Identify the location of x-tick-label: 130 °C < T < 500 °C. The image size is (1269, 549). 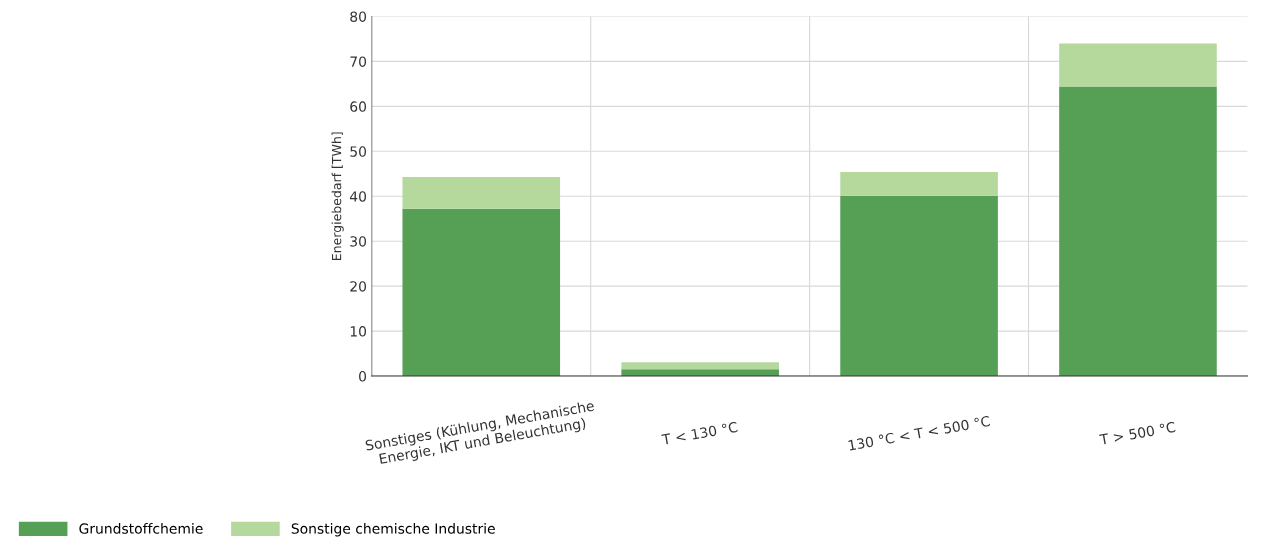
(919, 433).